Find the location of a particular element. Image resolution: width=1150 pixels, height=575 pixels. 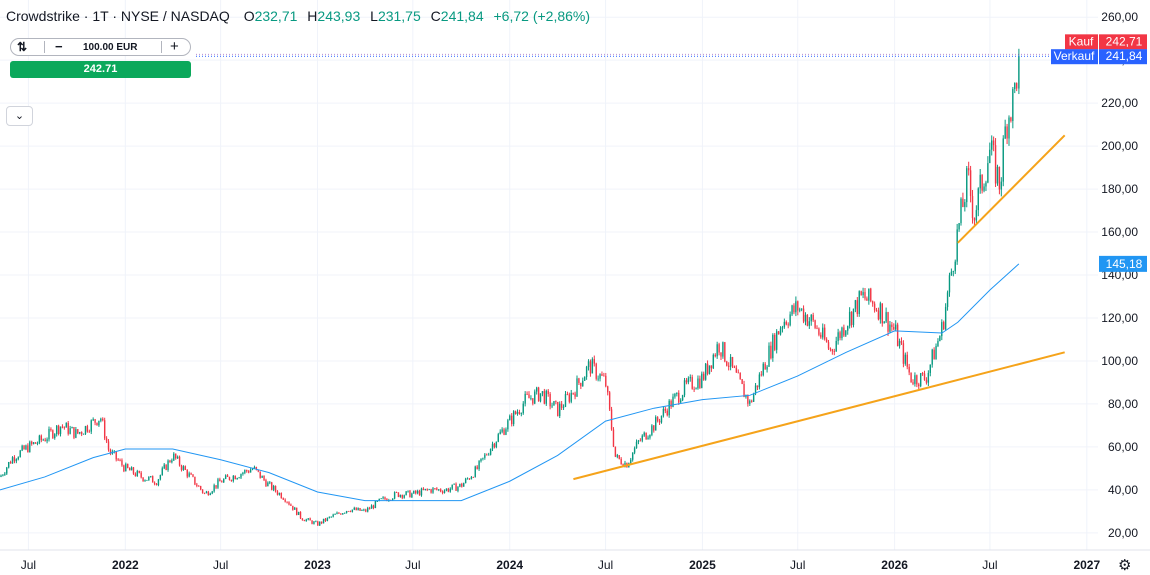

x-tick-label: 2022 is located at coordinates (125, 565).